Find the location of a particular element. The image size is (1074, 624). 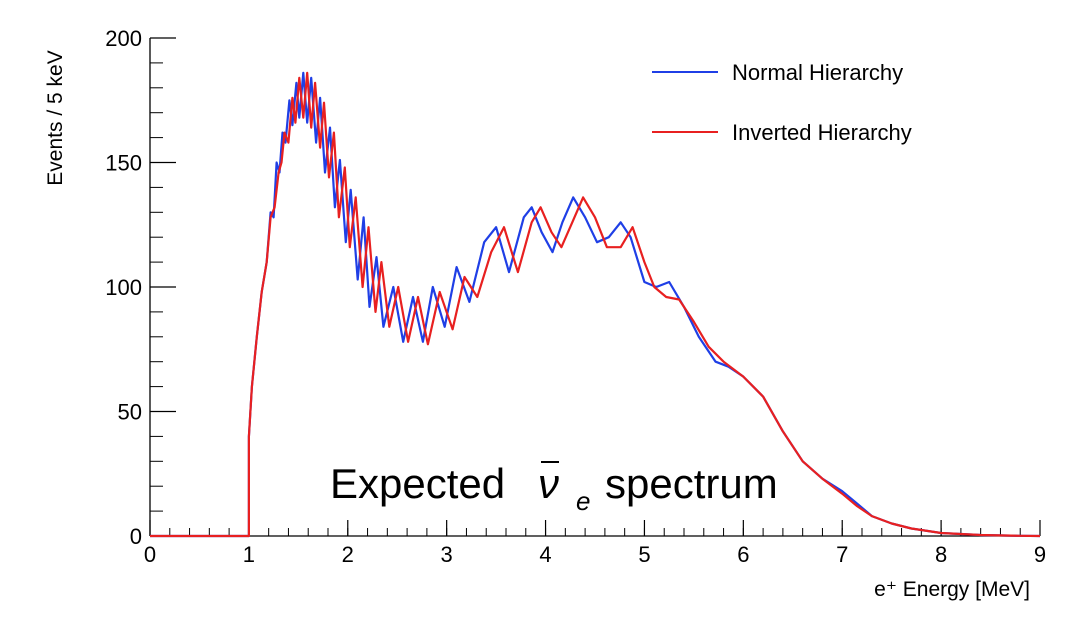

spectrum-annotation: Expected ν e spectrum is located at coordinates (554, 488).